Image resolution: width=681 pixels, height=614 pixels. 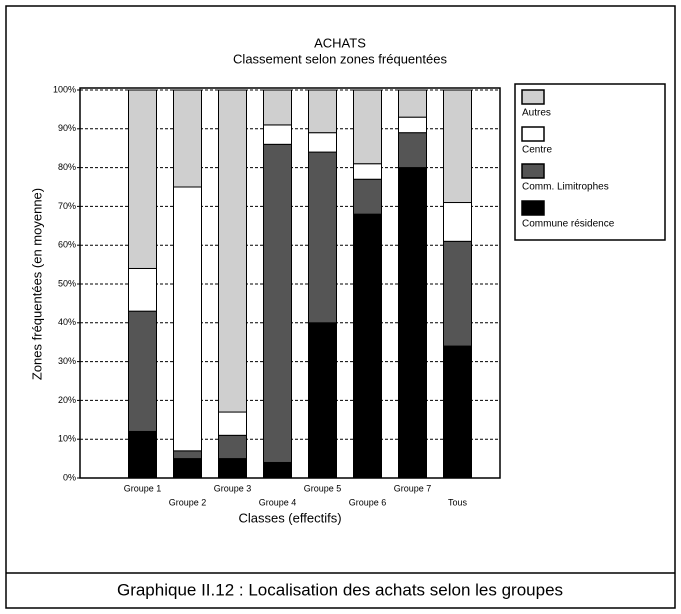 What do you see at coordinates (568, 224) in the screenshot?
I see `legend-label: Commune résidence` at bounding box center [568, 224].